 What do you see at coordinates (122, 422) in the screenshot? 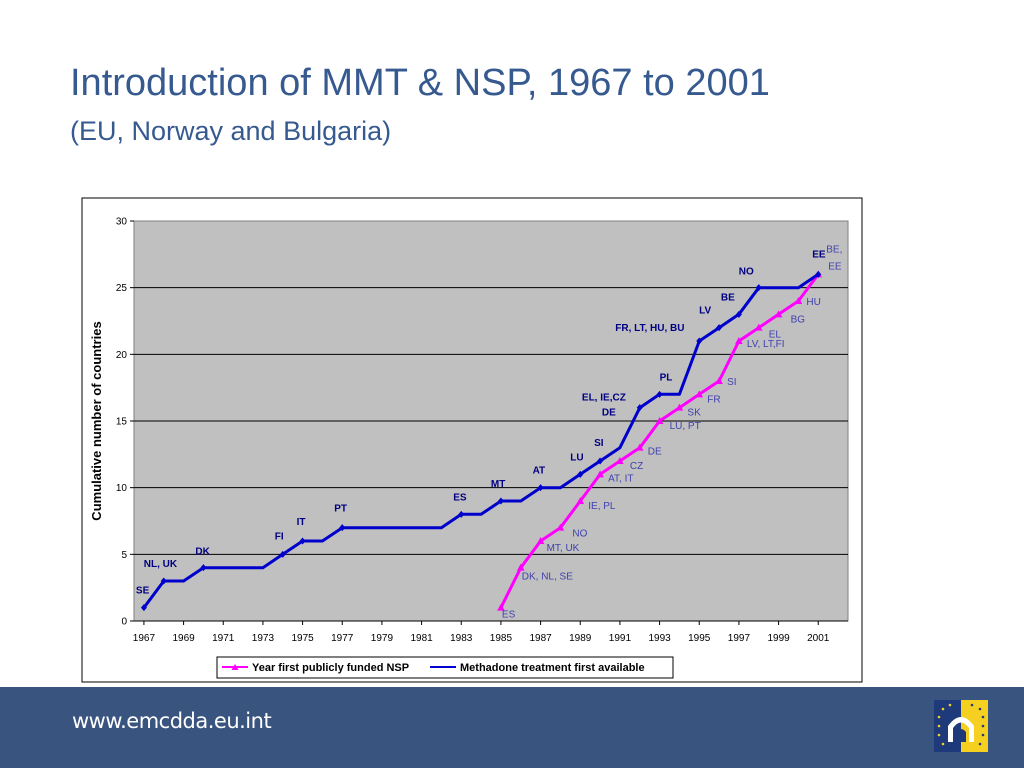
I see `y-tick-label: 15` at bounding box center [122, 422].